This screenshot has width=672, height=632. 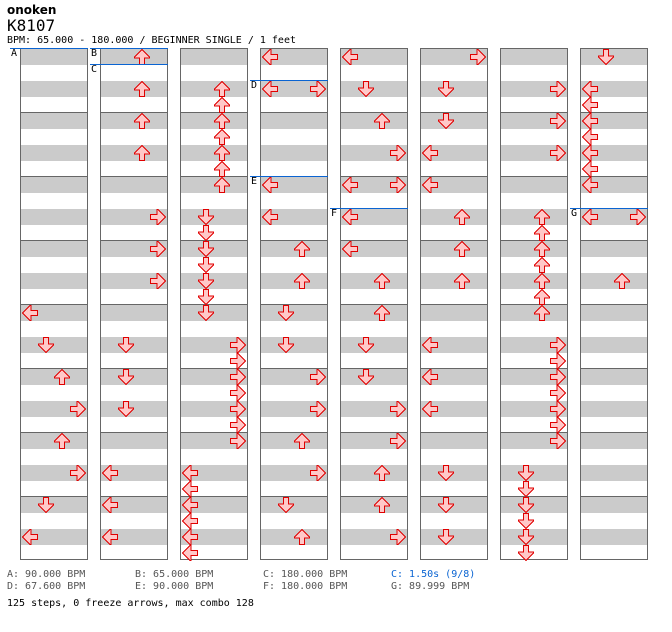 I want to click on bpm-marker-label: D, so click(x=254, y=85).